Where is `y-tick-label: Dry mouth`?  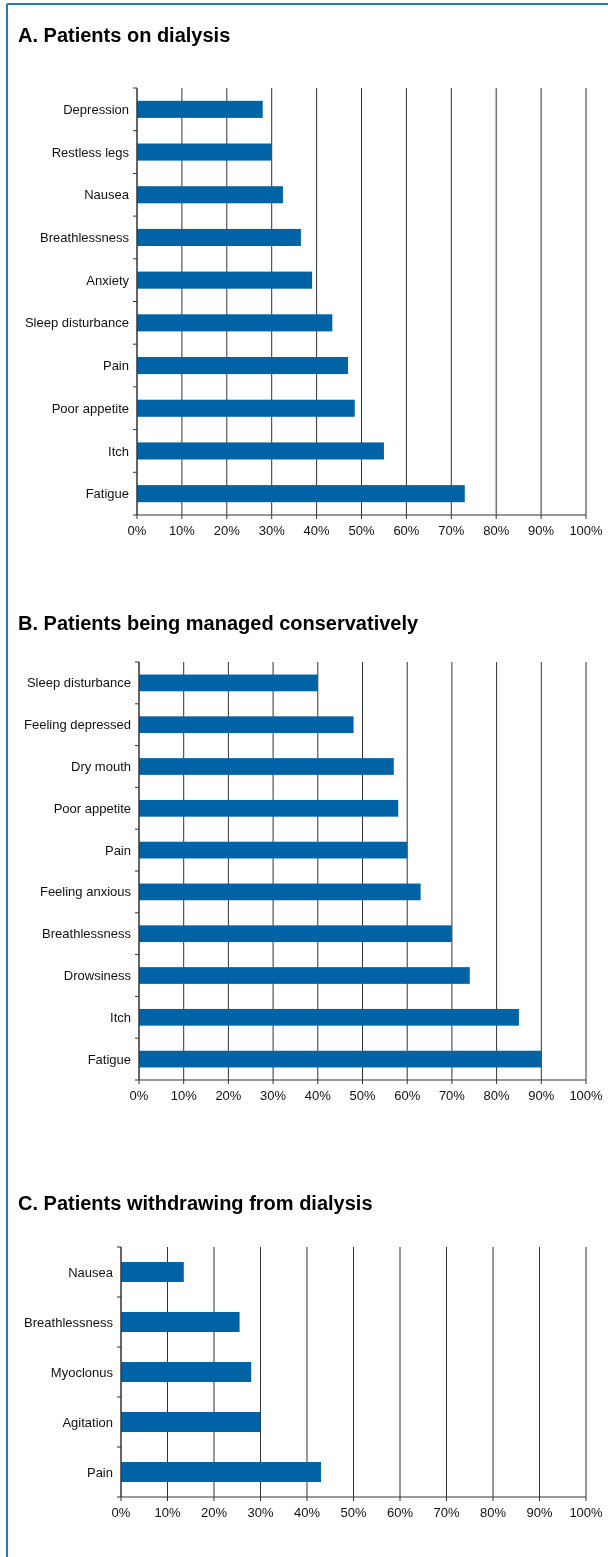 y-tick-label: Dry mouth is located at coordinates (101, 767).